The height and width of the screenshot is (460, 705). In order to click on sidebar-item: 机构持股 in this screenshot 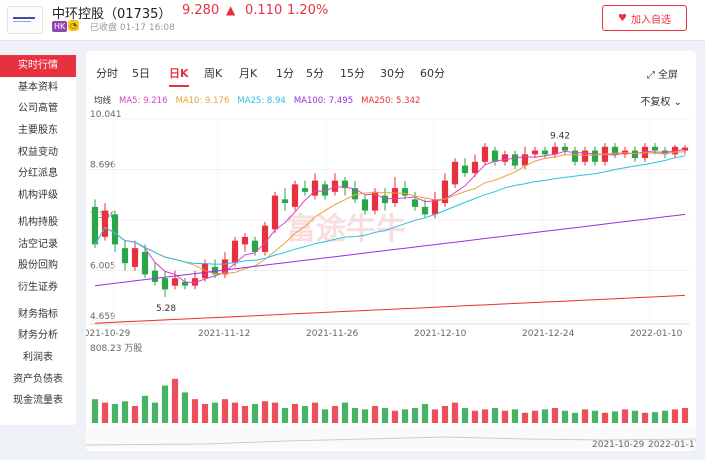, I will do `click(38, 222)`.